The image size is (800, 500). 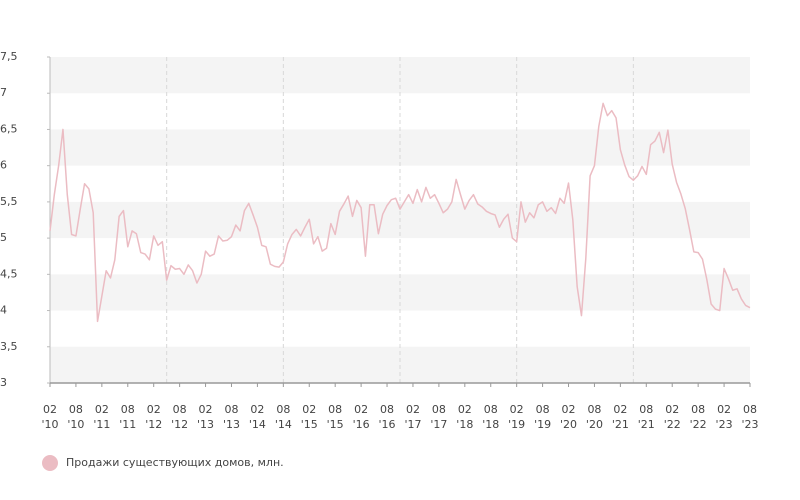 What do you see at coordinates (153, 417) in the screenshot?
I see `x-tick-label: 02'12` at bounding box center [153, 417].